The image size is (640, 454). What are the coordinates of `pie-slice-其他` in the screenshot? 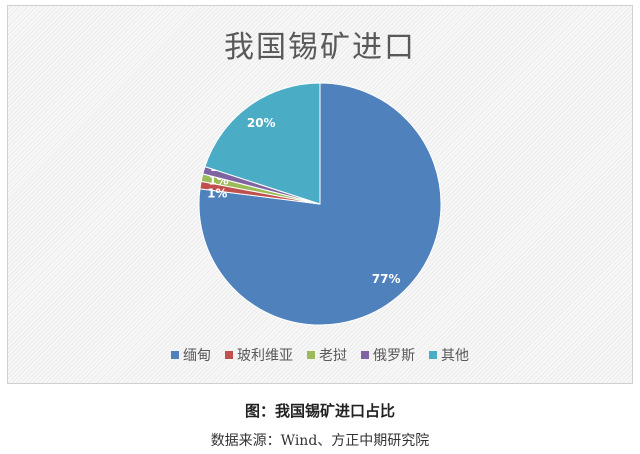 It's located at (262, 143).